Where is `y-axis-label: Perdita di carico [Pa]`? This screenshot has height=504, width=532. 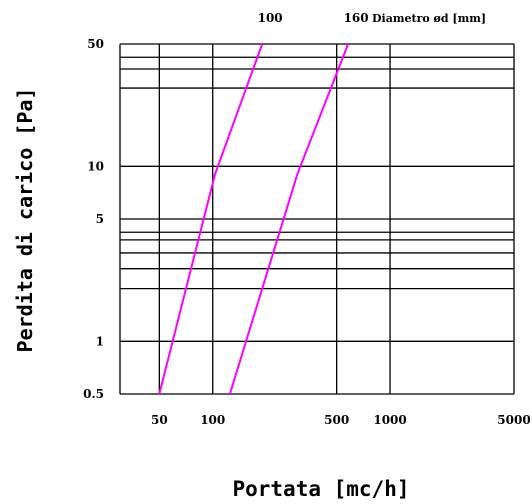
y-axis-label: Perdita di carico [Pa] is located at coordinates (25, 220).